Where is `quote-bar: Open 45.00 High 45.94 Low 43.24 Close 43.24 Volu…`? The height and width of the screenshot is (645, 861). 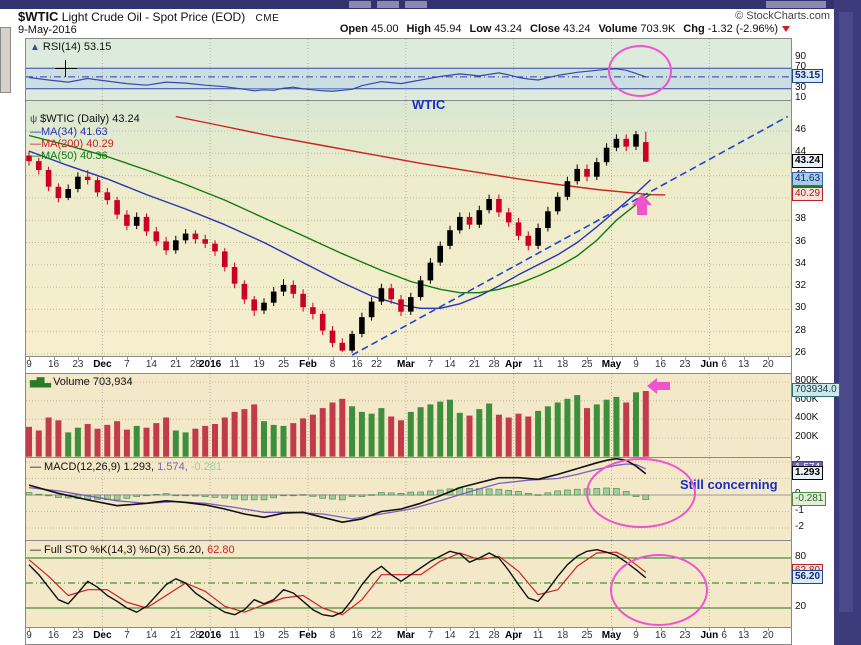 quote-bar: Open 45.00 High 45.94 Low 43.24 Close 43.24 Volu… is located at coordinates (561, 29).